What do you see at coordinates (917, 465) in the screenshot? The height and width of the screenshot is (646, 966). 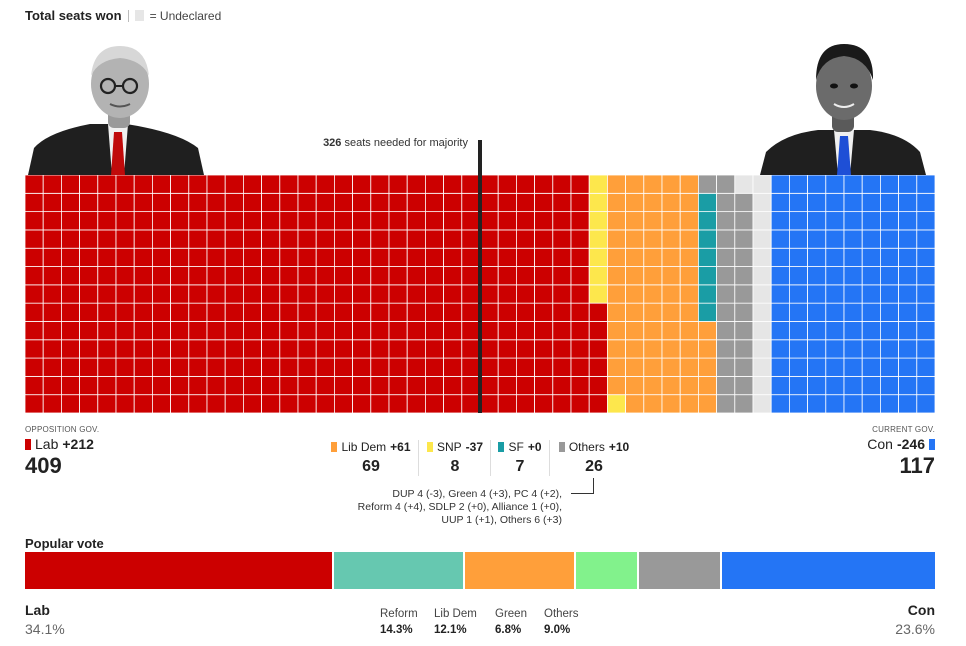 I see `con-seats: 117` at bounding box center [917, 465].